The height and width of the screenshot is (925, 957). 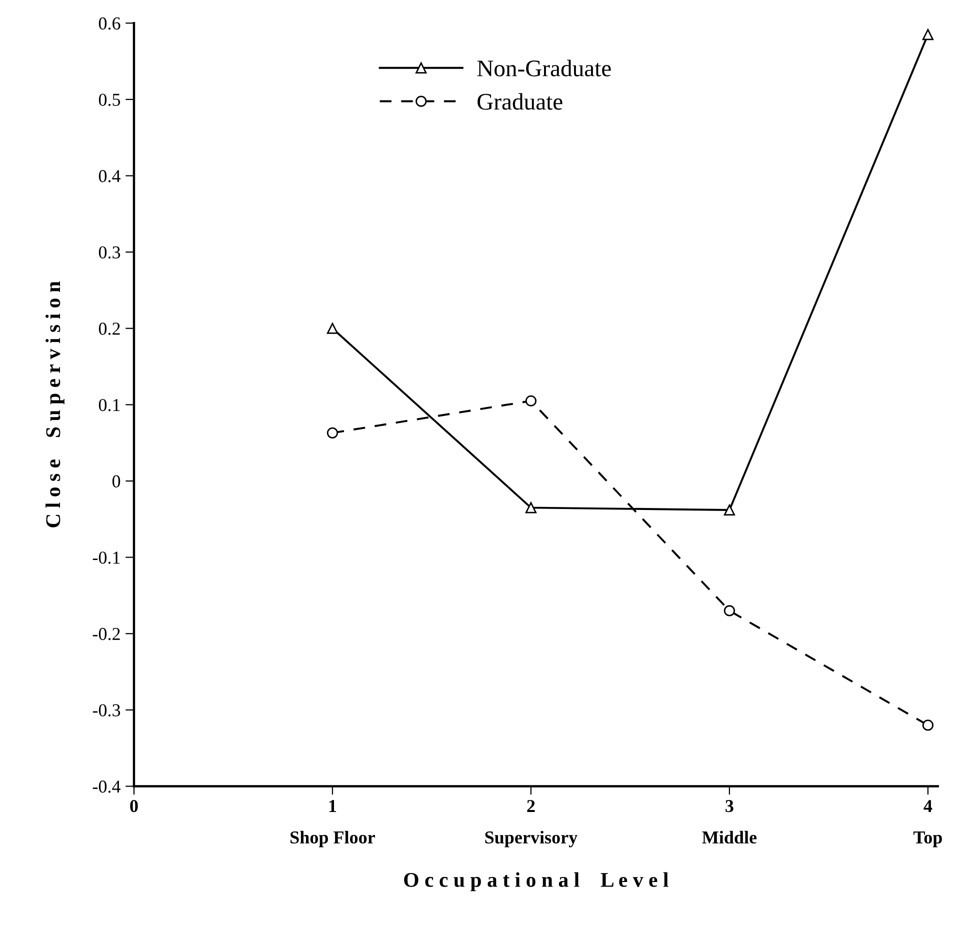 I want to click on y-tick-label: 0.5, so click(x=109, y=100).